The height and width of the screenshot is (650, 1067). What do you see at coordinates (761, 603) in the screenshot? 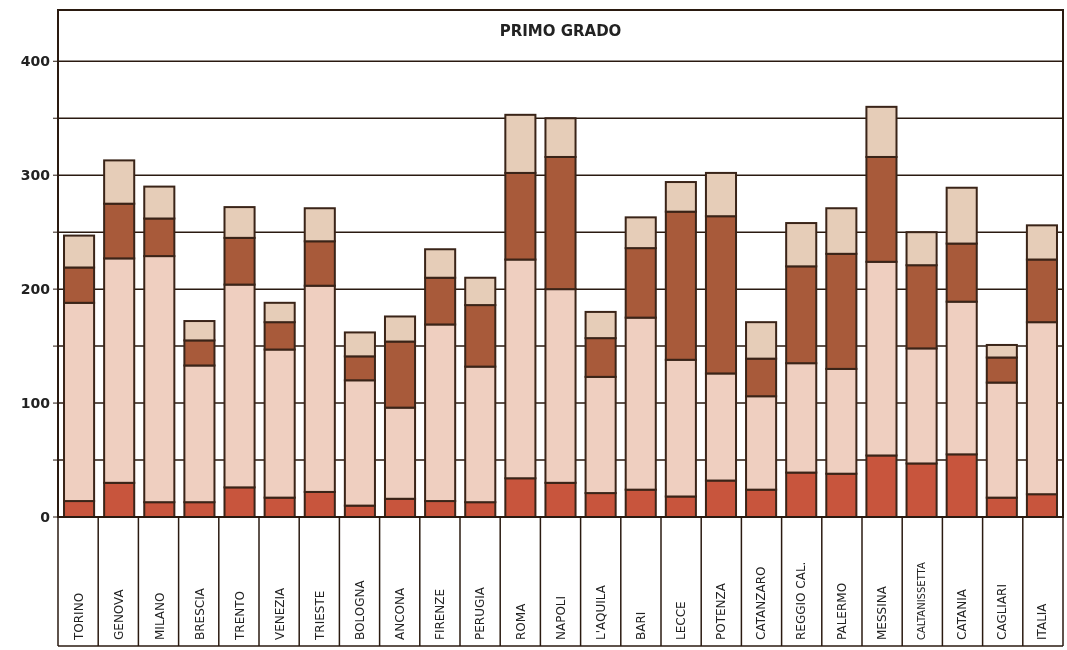
I see `x-tick-label: CATANZARO` at bounding box center [761, 603].